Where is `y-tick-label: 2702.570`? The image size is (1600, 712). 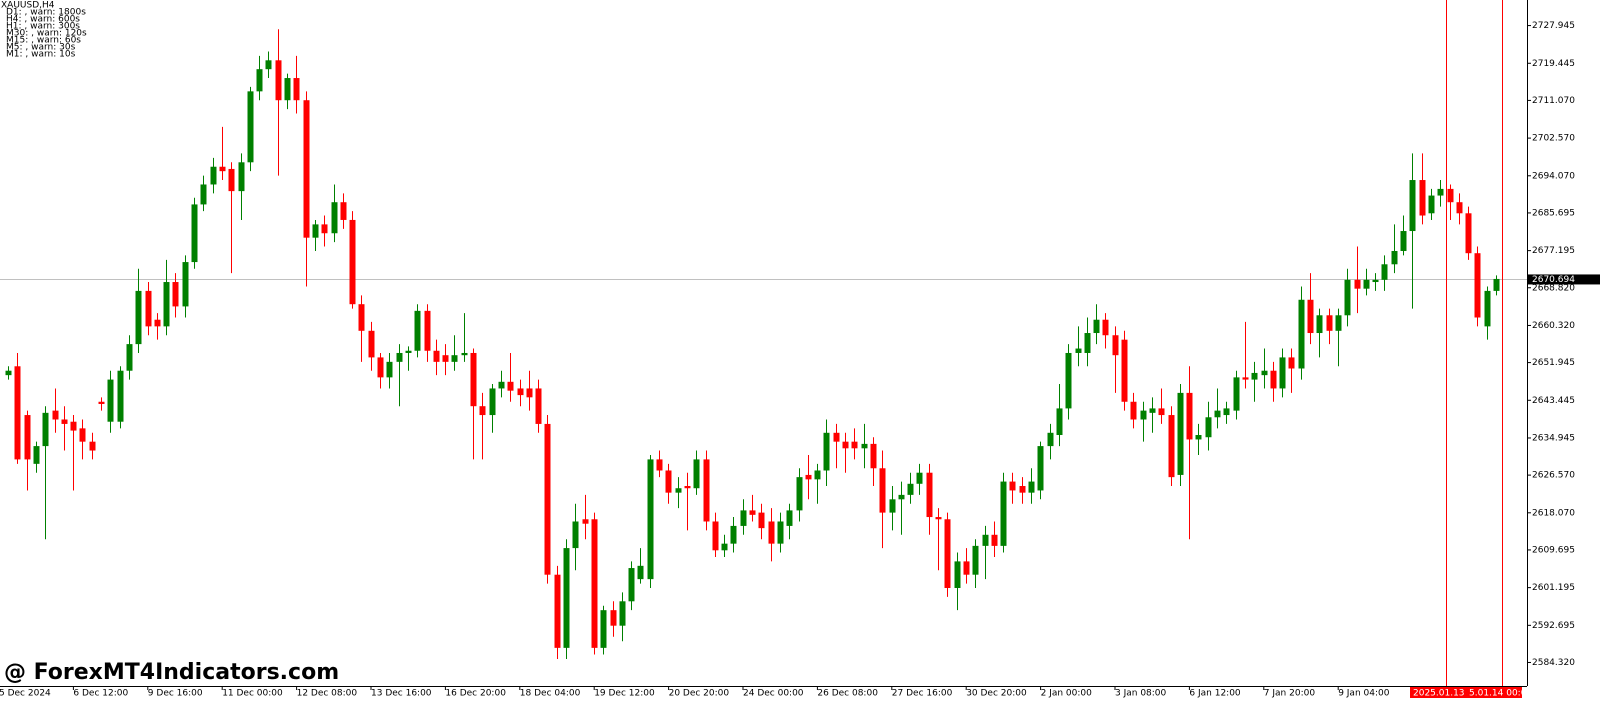
y-tick-label: 2702.570 is located at coordinates (1553, 139).